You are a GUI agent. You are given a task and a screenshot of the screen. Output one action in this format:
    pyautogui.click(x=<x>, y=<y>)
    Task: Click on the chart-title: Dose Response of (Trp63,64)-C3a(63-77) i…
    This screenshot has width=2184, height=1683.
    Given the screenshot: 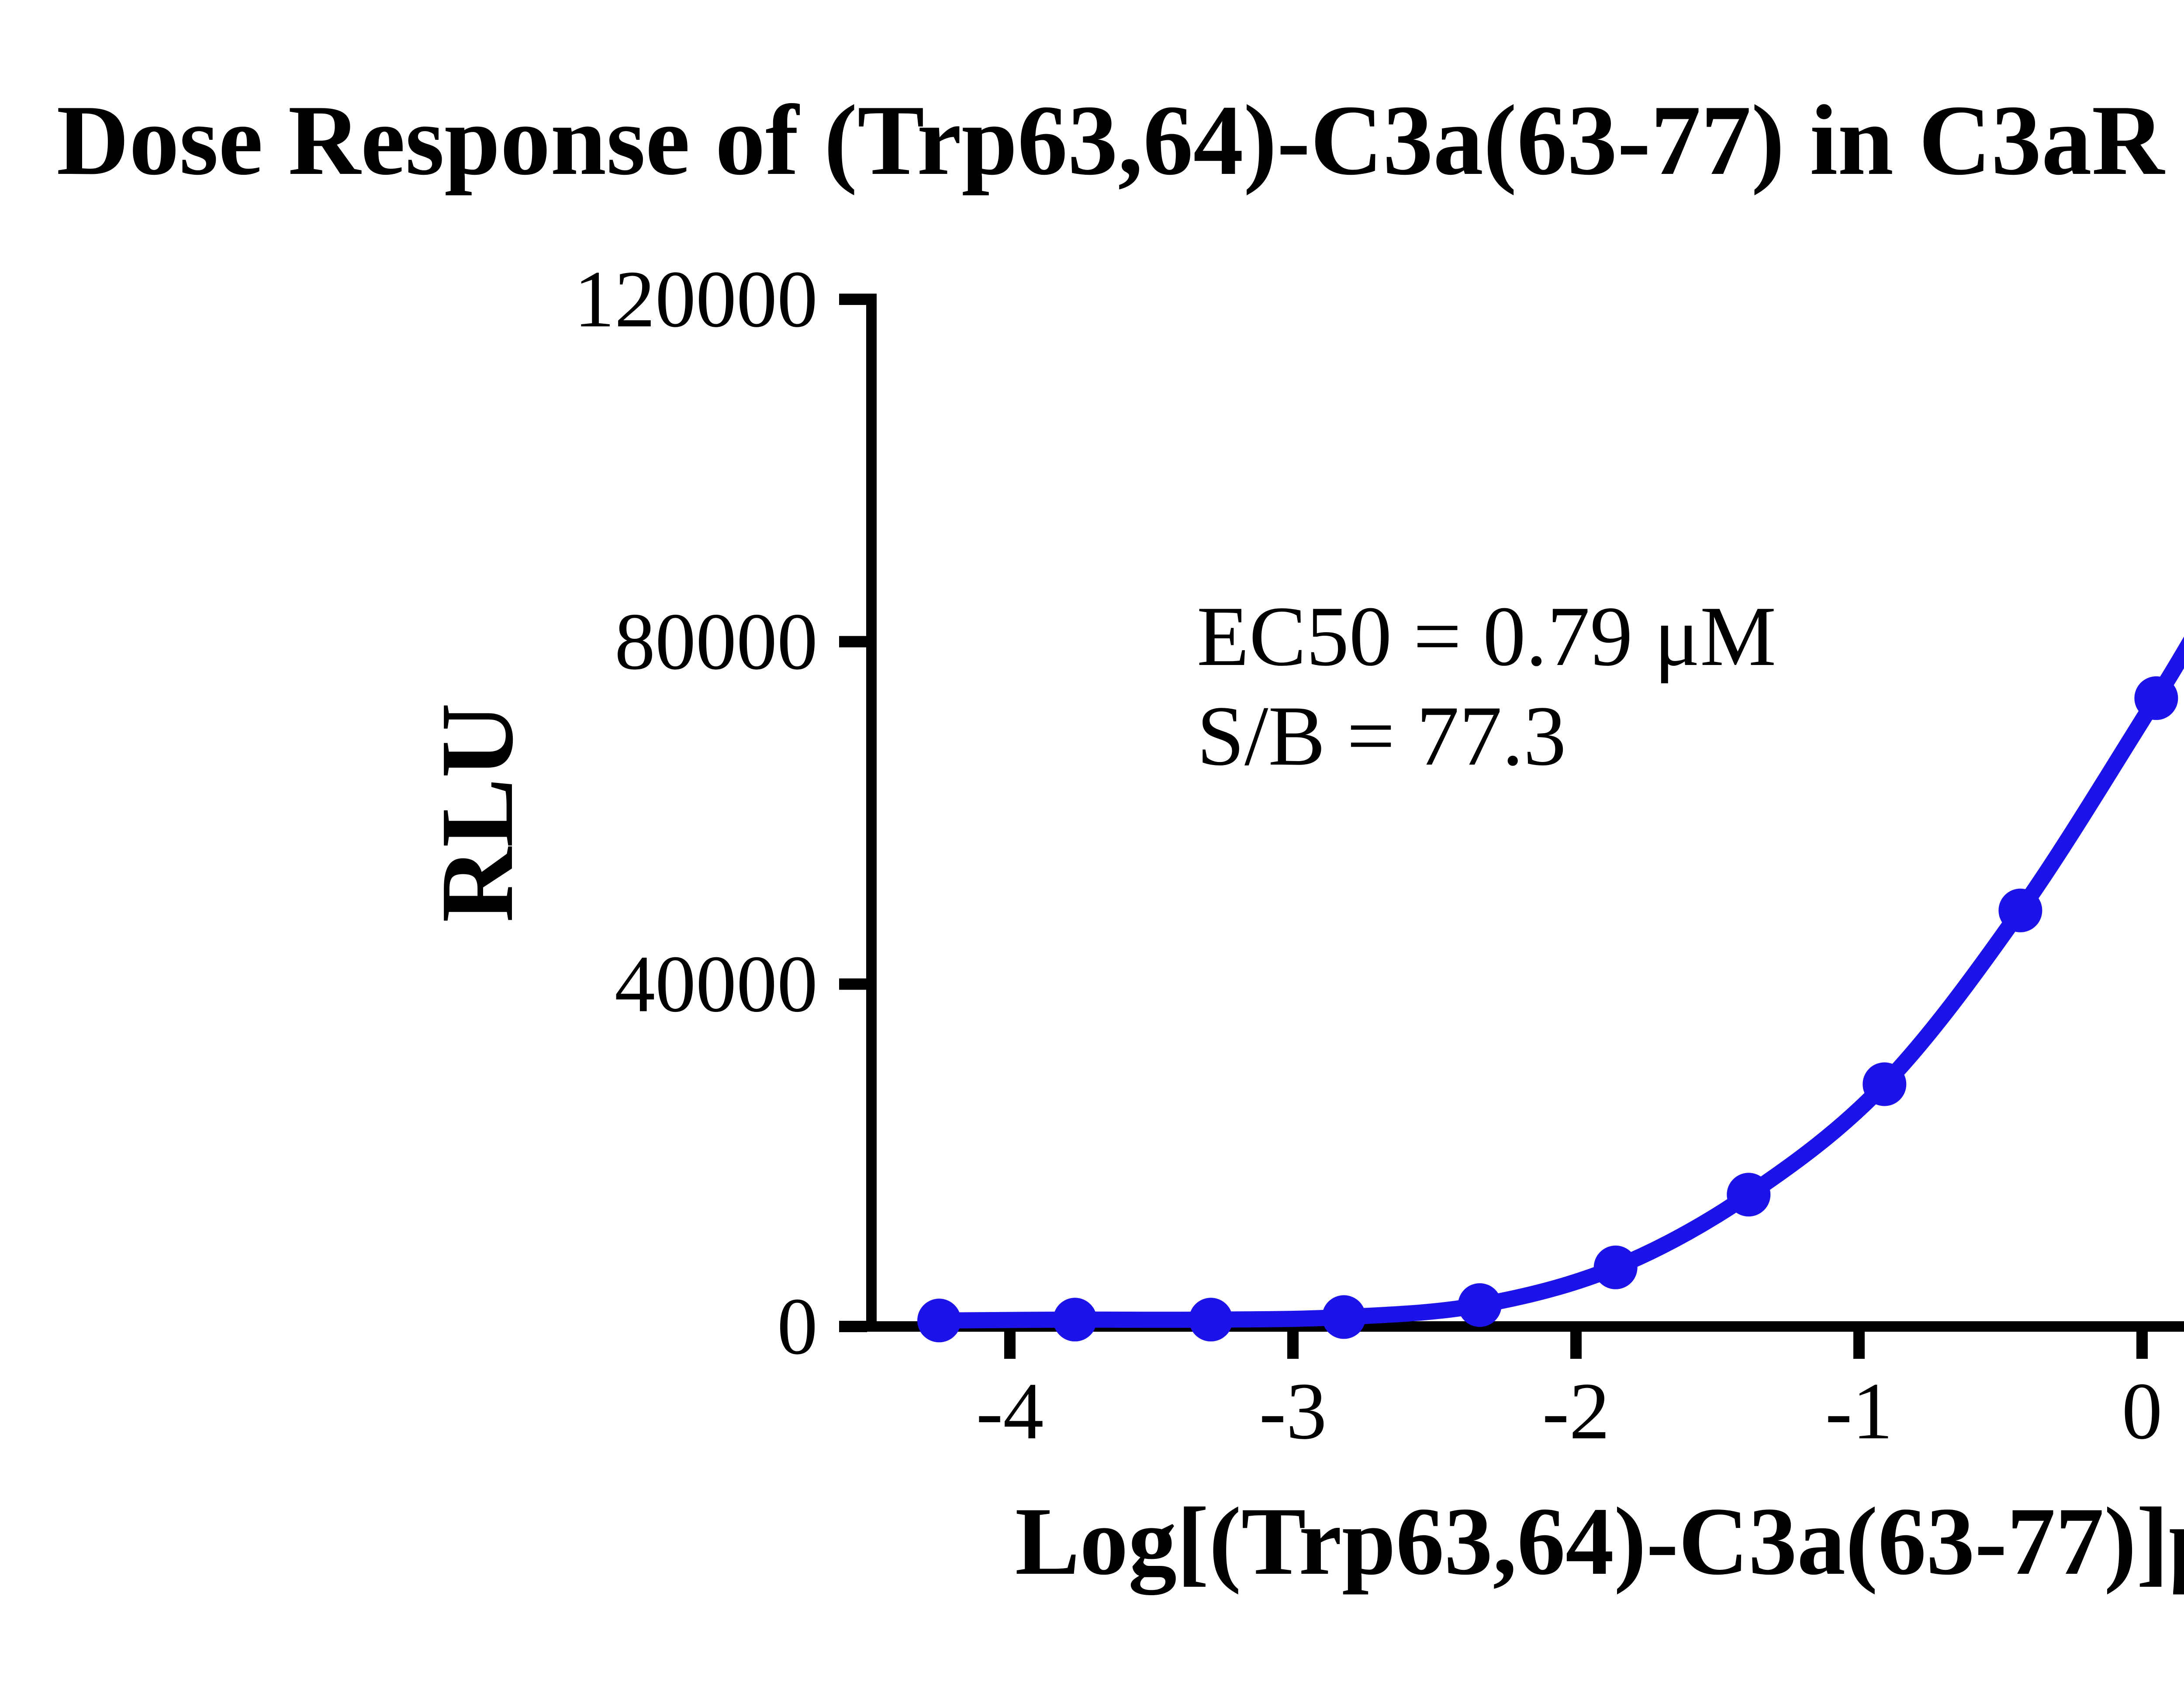 What is the action you would take?
    pyautogui.click(x=1120, y=140)
    